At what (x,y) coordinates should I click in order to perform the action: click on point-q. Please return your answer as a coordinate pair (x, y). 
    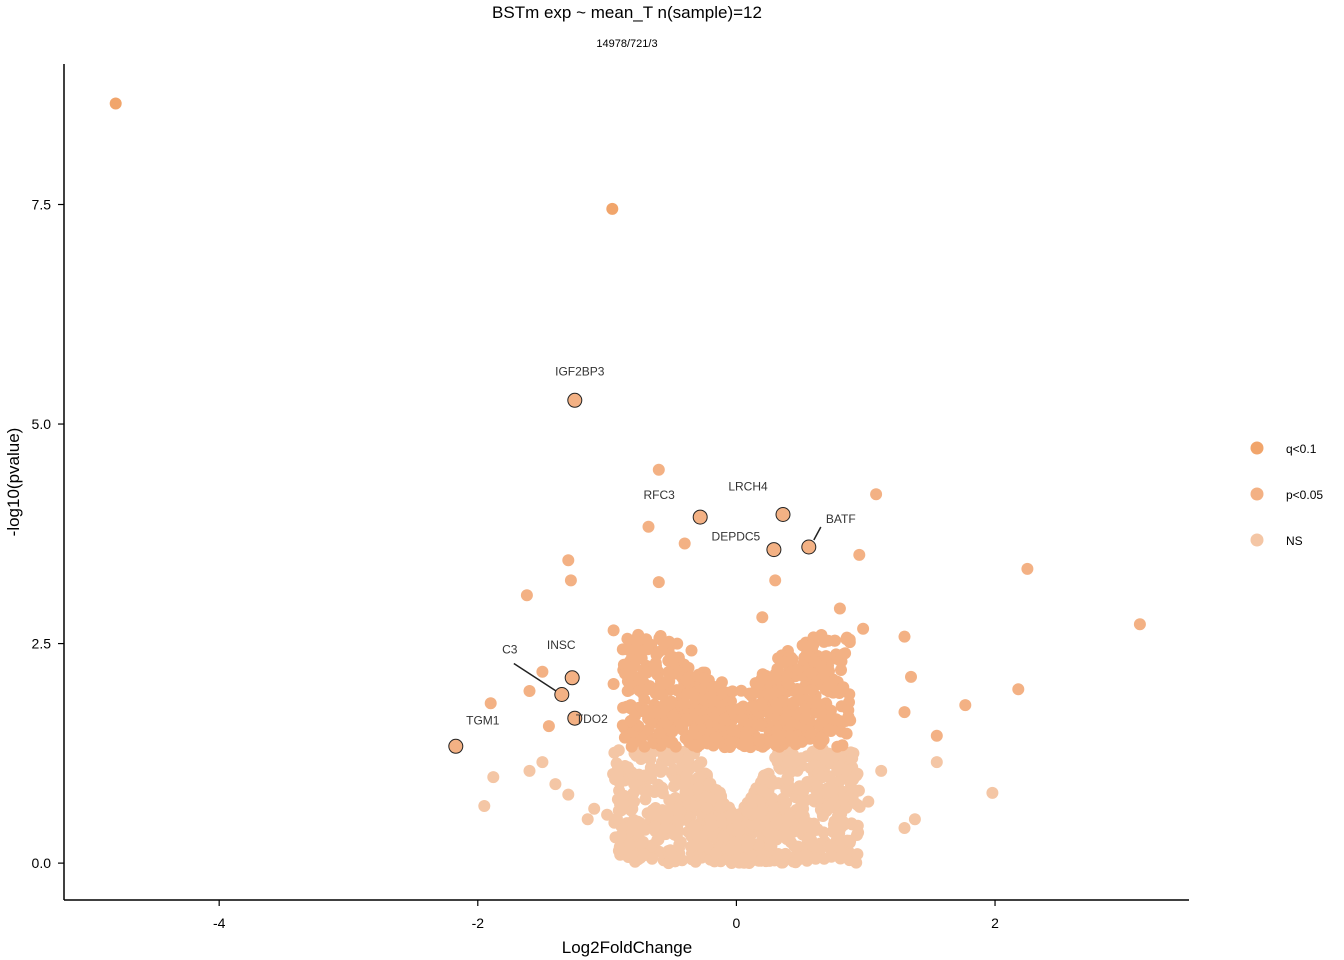
    Looking at the image, I should click on (612, 208).